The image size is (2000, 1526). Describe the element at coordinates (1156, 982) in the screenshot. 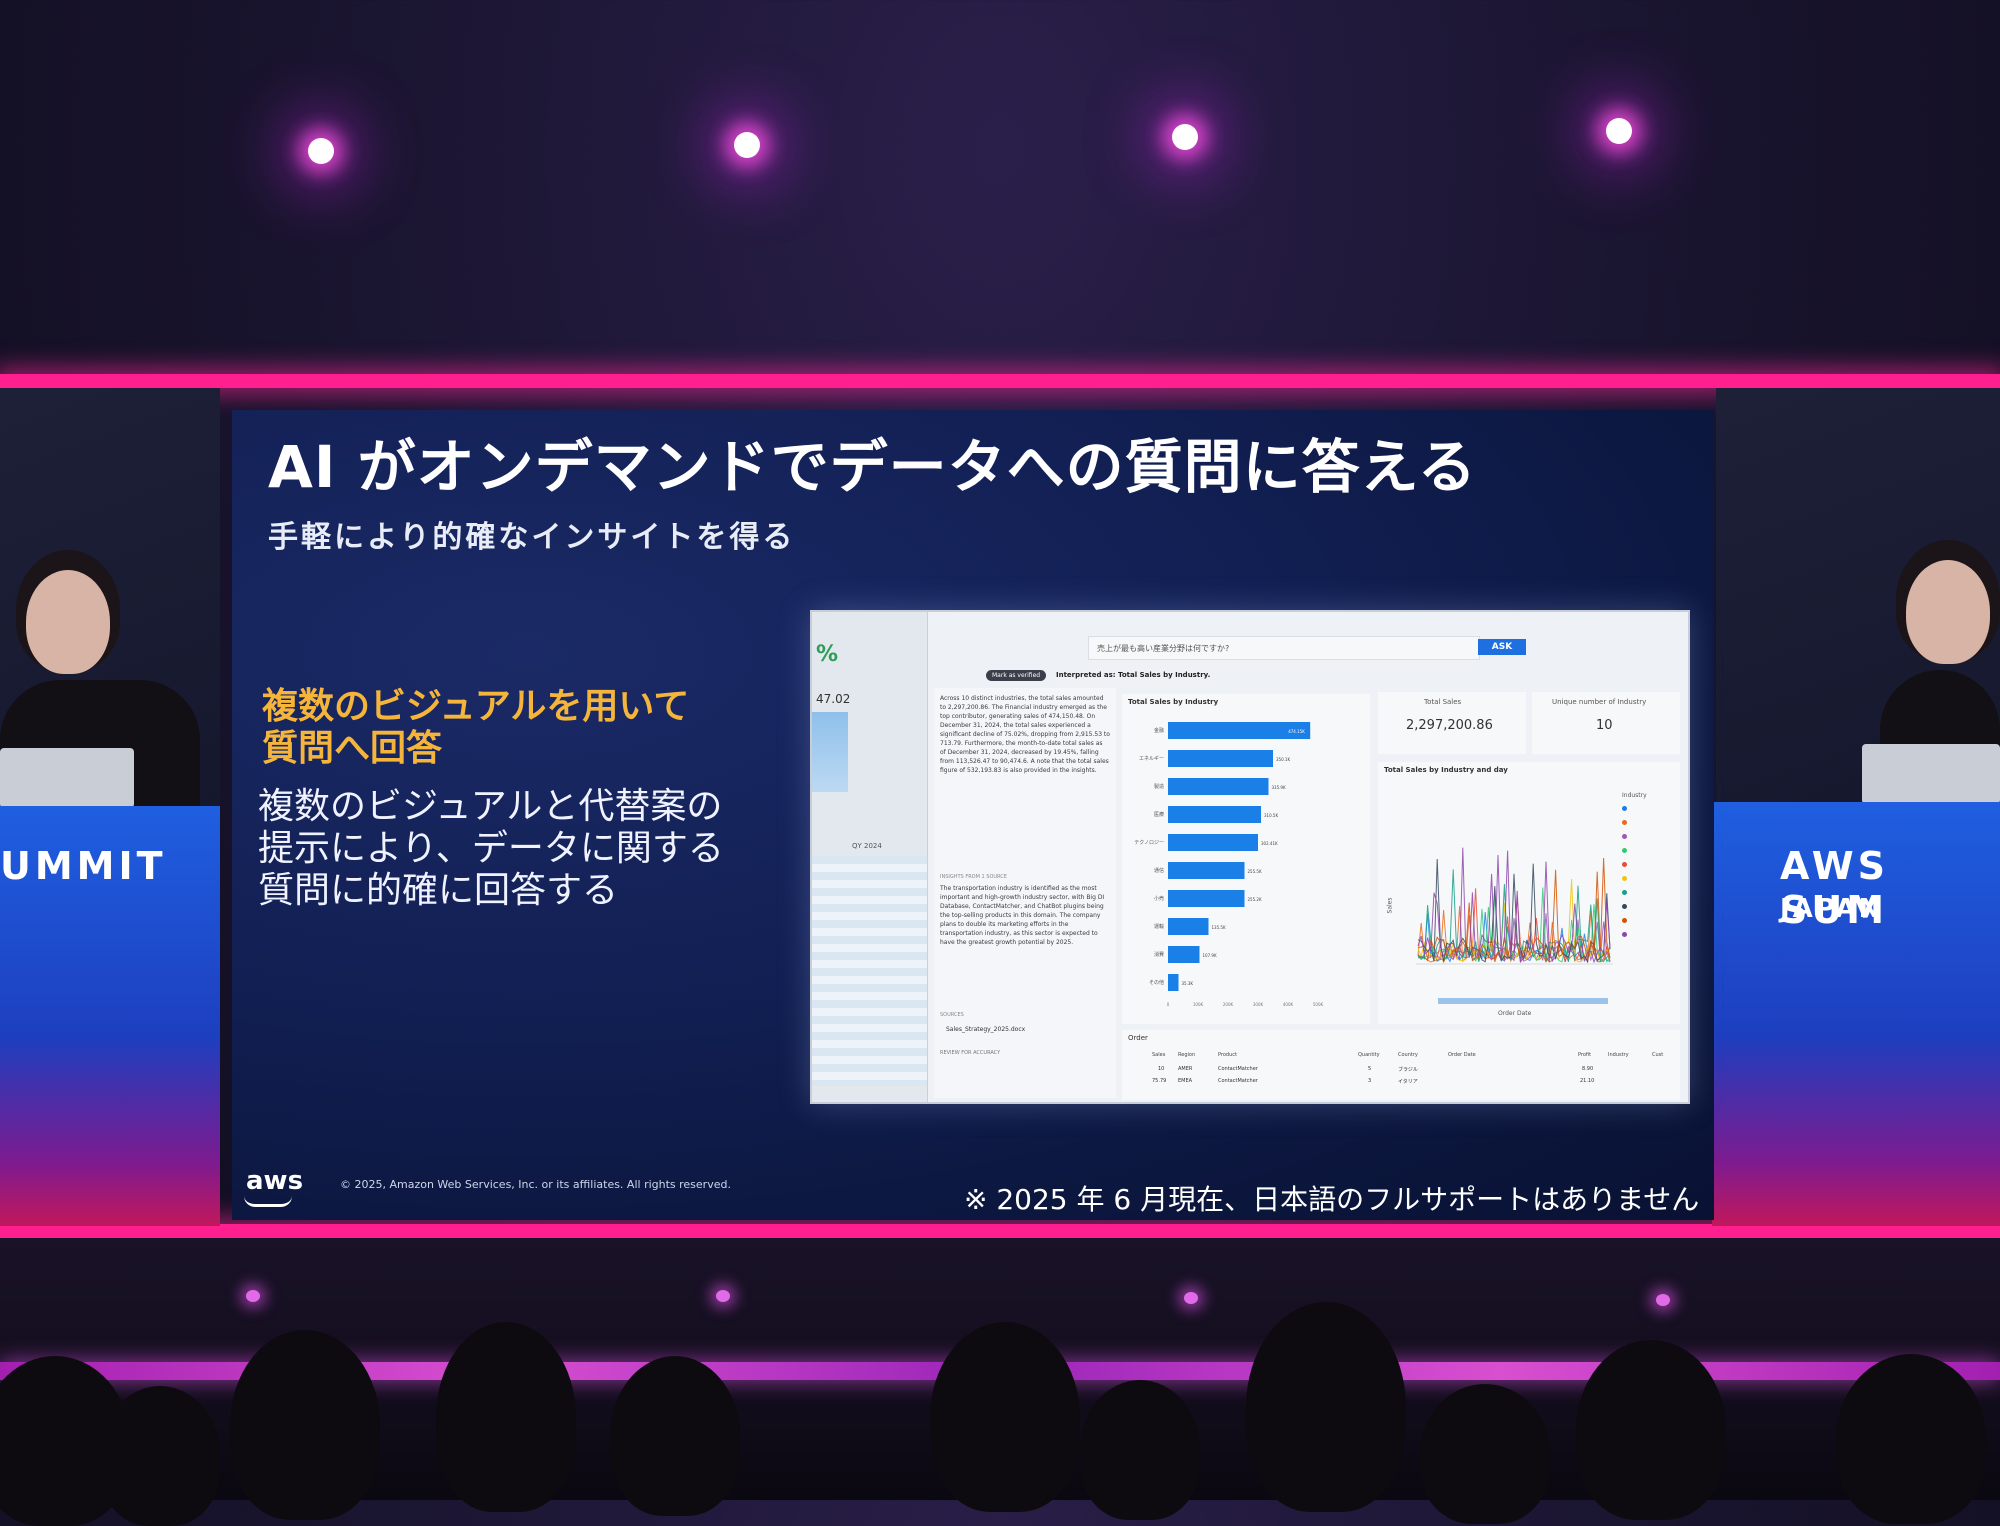

I see `bar-category-label: その他` at that location.